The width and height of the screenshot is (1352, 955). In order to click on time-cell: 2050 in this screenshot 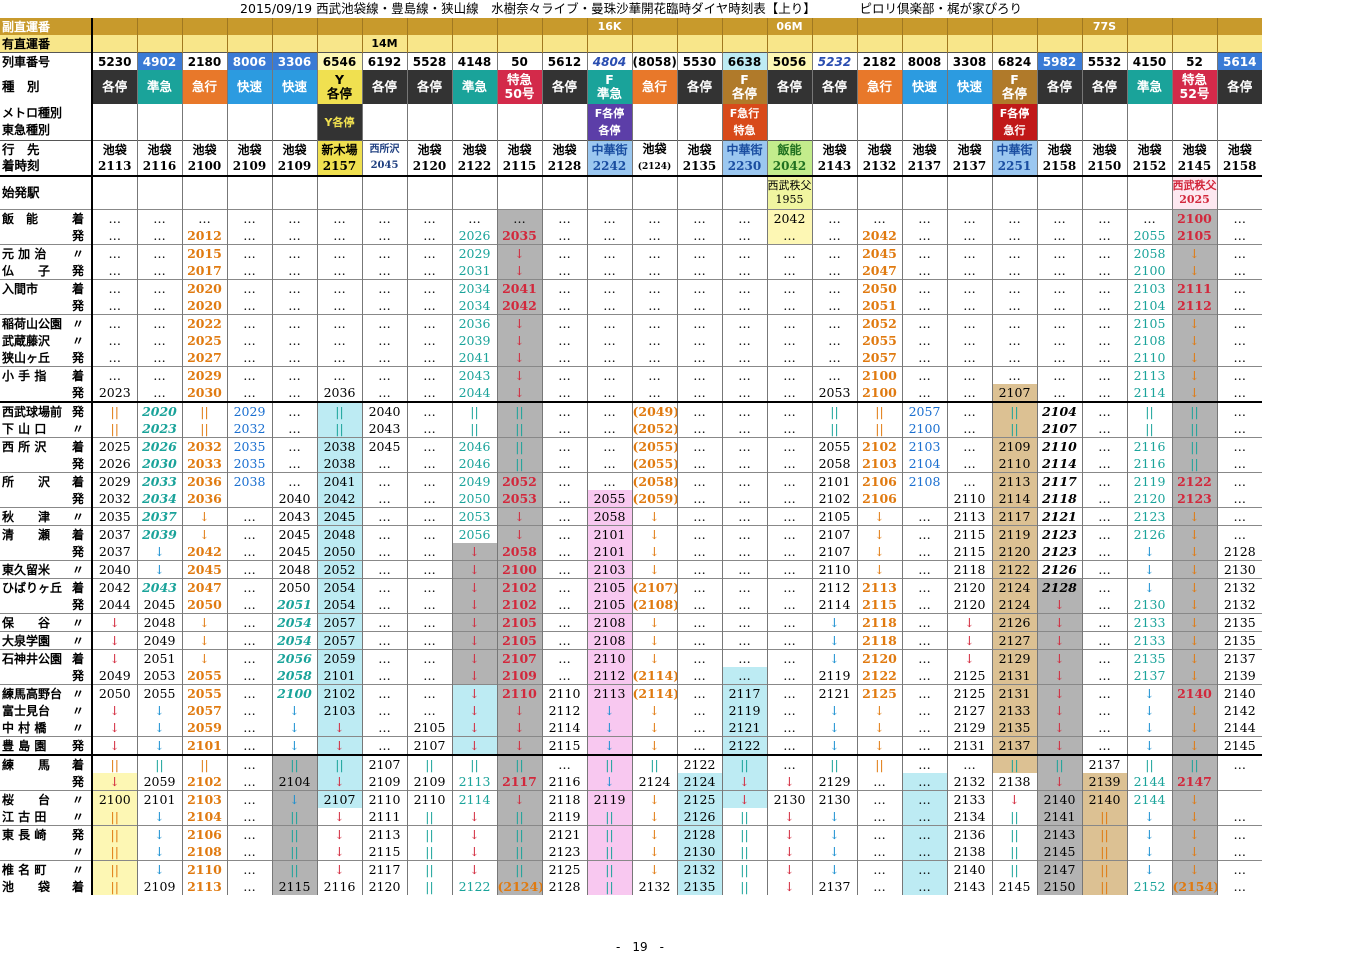, I will do `click(339, 552)`.